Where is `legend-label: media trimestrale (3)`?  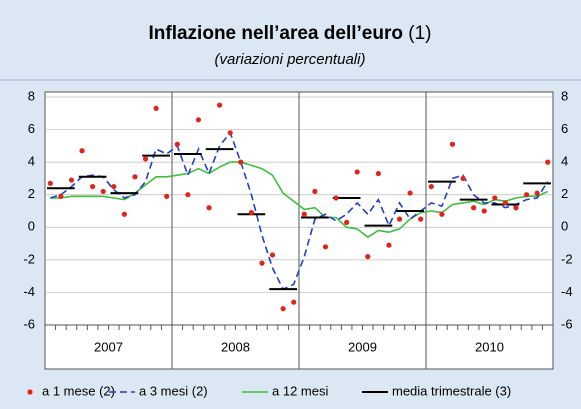 legend-label: media trimestrale (3) is located at coordinates (451, 390).